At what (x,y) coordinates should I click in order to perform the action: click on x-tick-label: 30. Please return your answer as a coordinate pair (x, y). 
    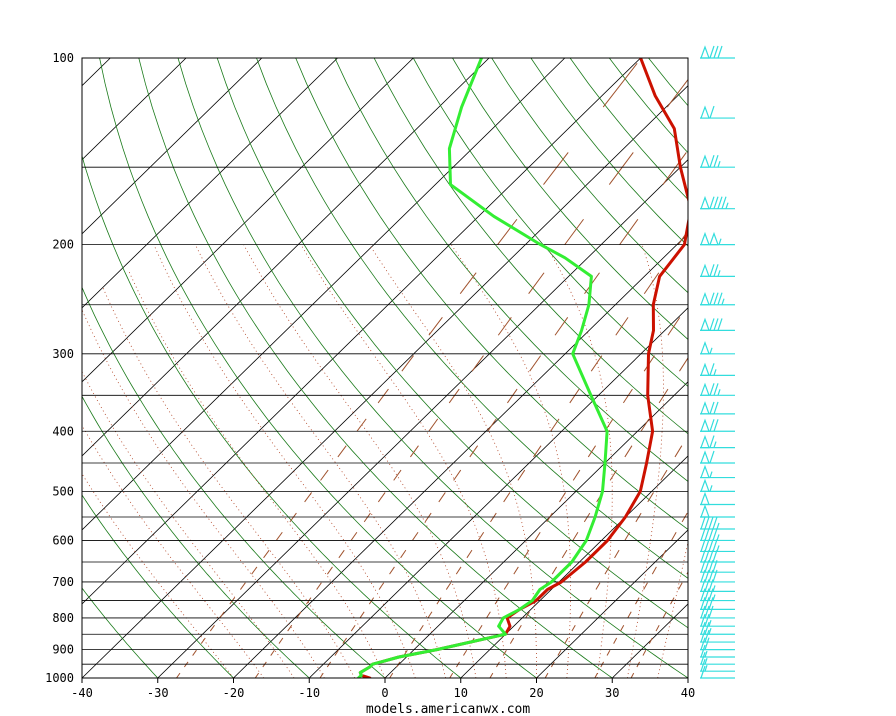
    Looking at the image, I should click on (612, 693).